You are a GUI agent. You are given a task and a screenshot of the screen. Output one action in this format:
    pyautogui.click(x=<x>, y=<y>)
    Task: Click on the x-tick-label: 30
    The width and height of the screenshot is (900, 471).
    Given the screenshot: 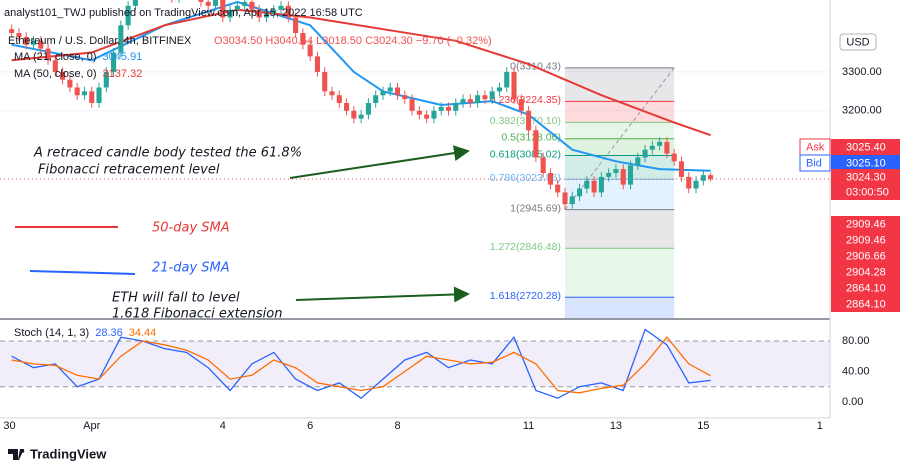 What is the action you would take?
    pyautogui.click(x=9, y=426)
    